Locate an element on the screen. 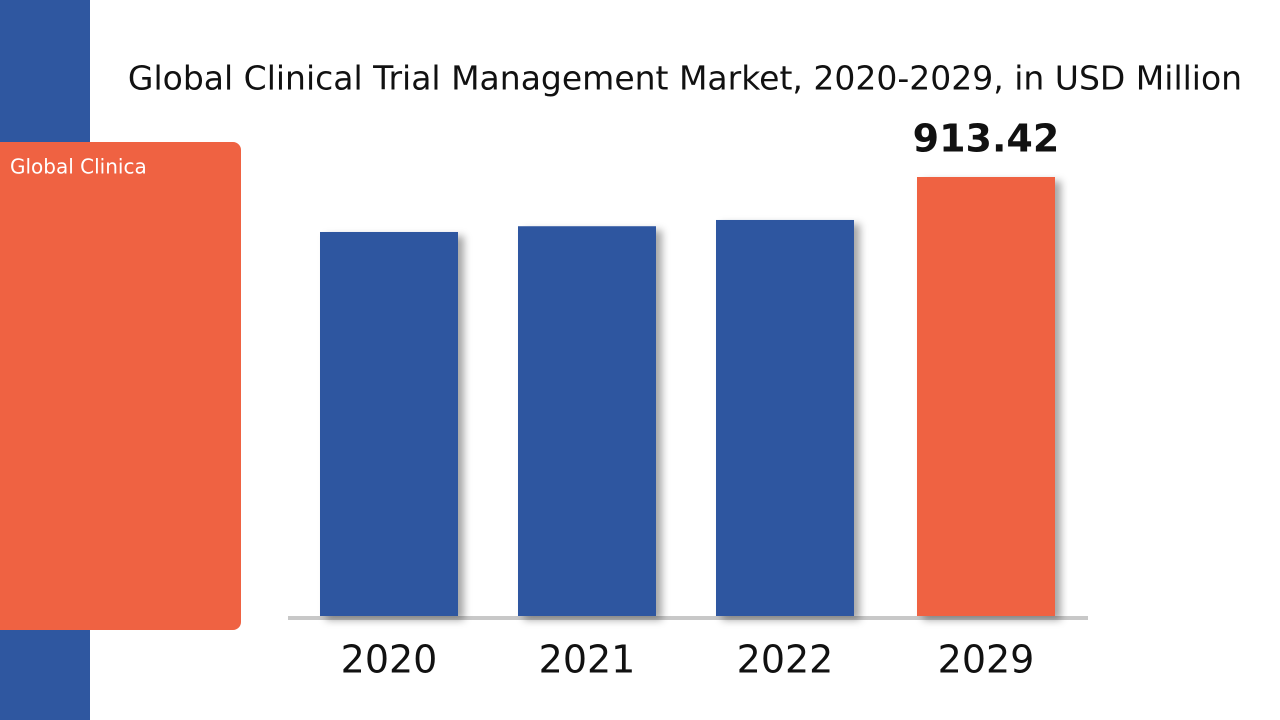 The image size is (1280, 720). x-tick-label: 2021 is located at coordinates (587, 660).